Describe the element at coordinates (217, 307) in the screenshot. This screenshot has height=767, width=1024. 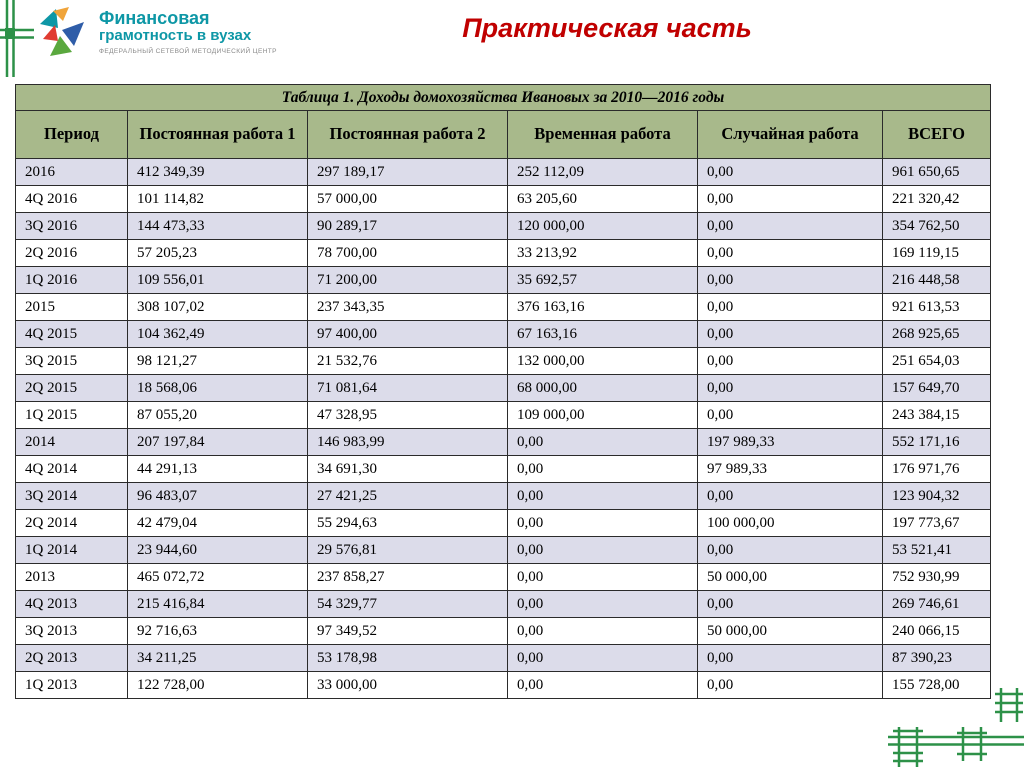
I see `value-cell: 308 107,02` at that location.